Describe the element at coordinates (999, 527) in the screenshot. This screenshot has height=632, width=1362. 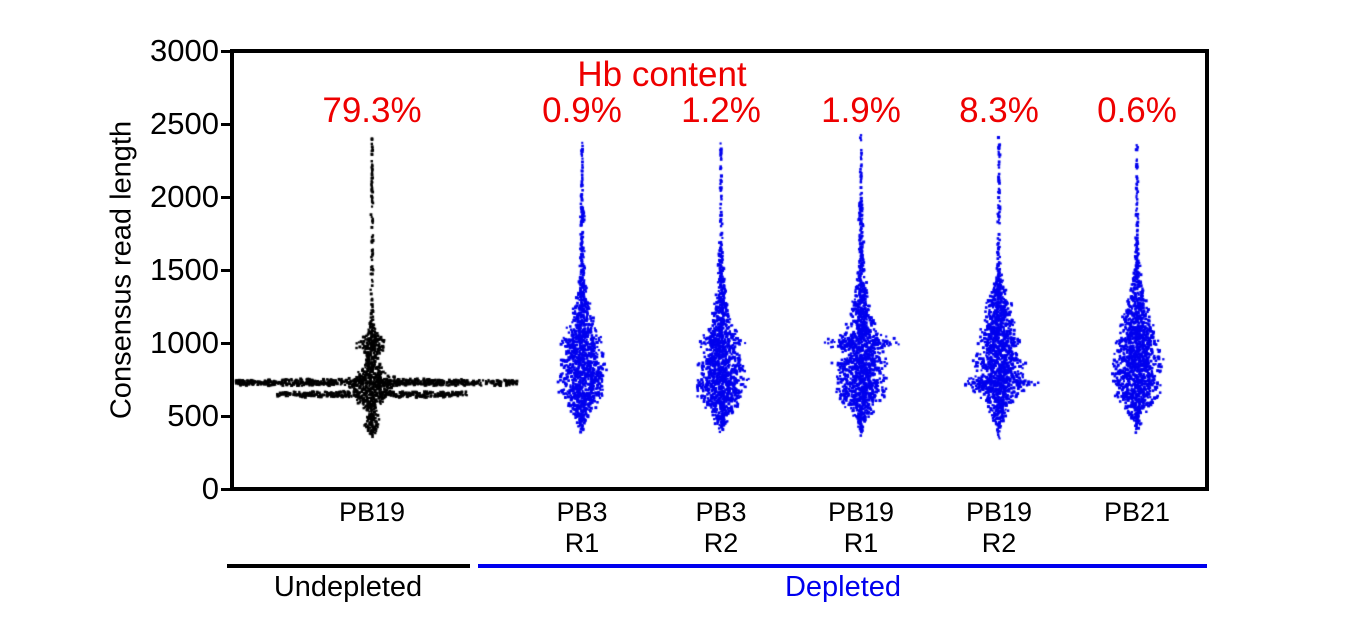
I see `group-label: PB19 R2` at that location.